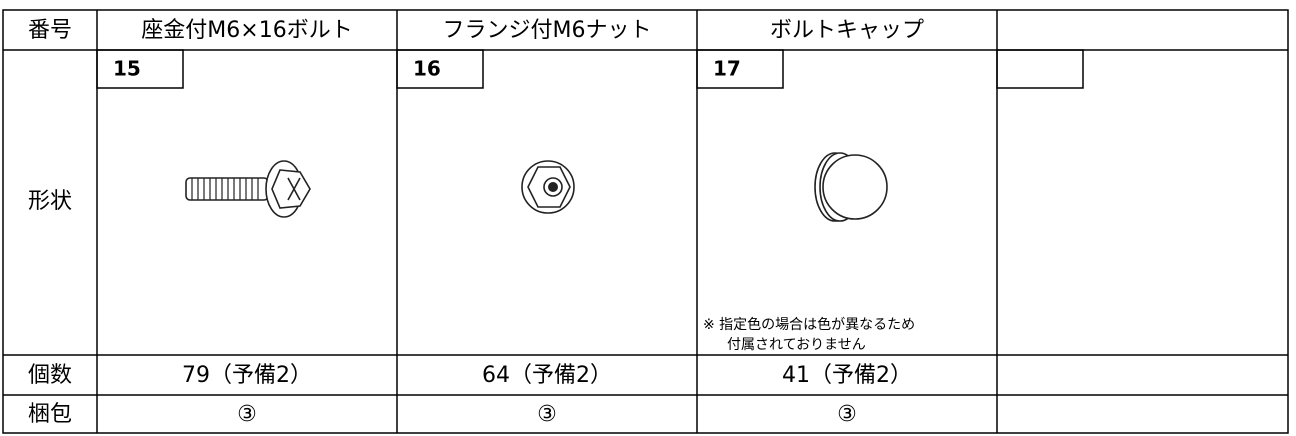 This screenshot has width=1296, height=436. Describe the element at coordinates (547, 30) in the screenshot. I see `part-name: フランジ付M6ナット` at that location.